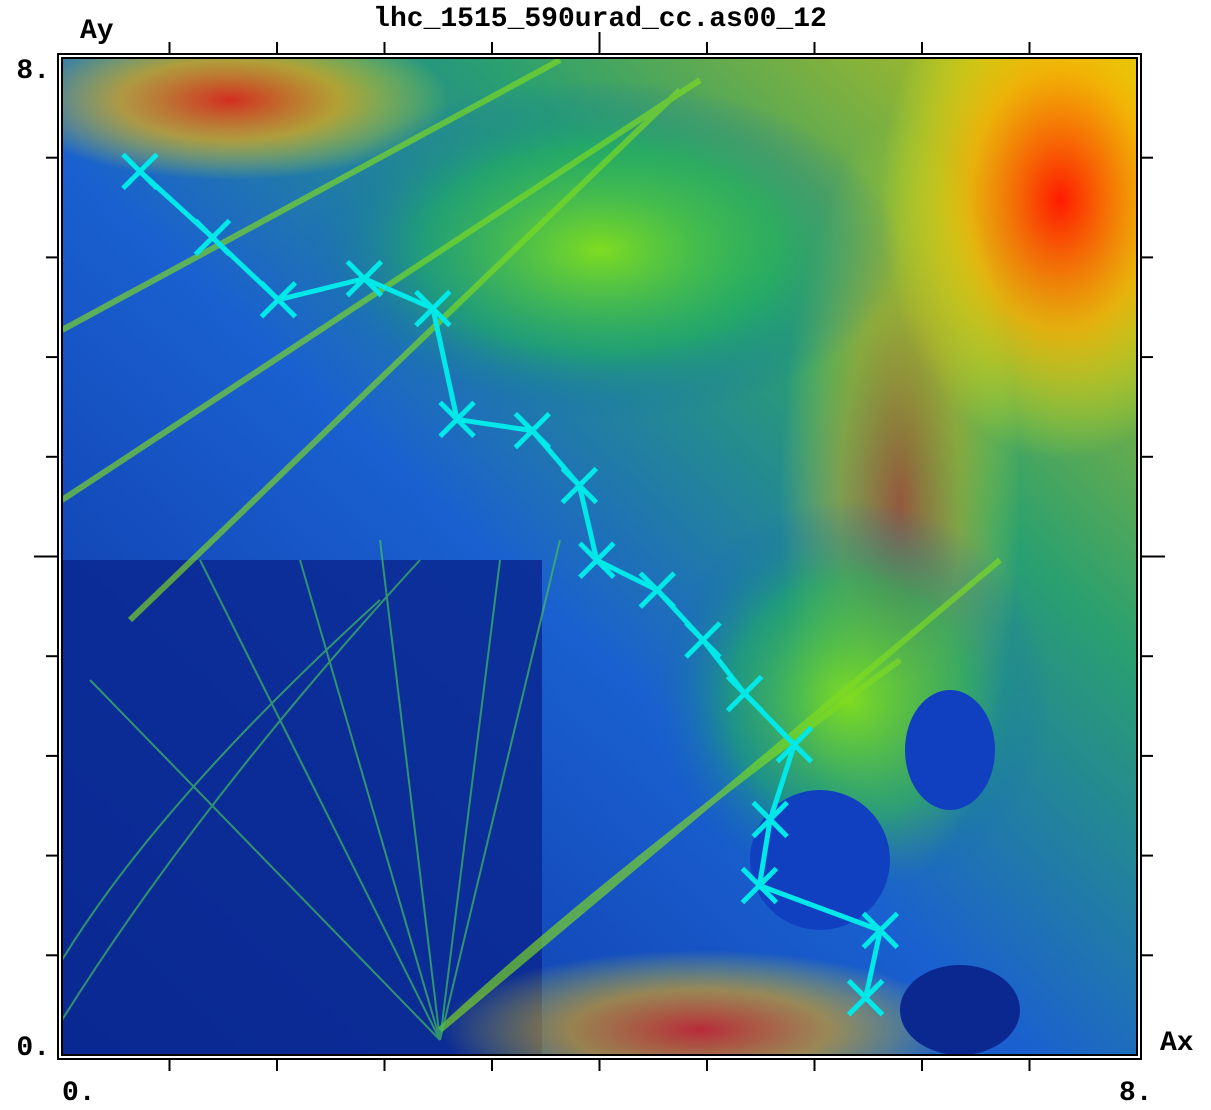  What do you see at coordinates (33, 1048) in the screenshot?
I see `y-tick-label: 0.` at bounding box center [33, 1048].